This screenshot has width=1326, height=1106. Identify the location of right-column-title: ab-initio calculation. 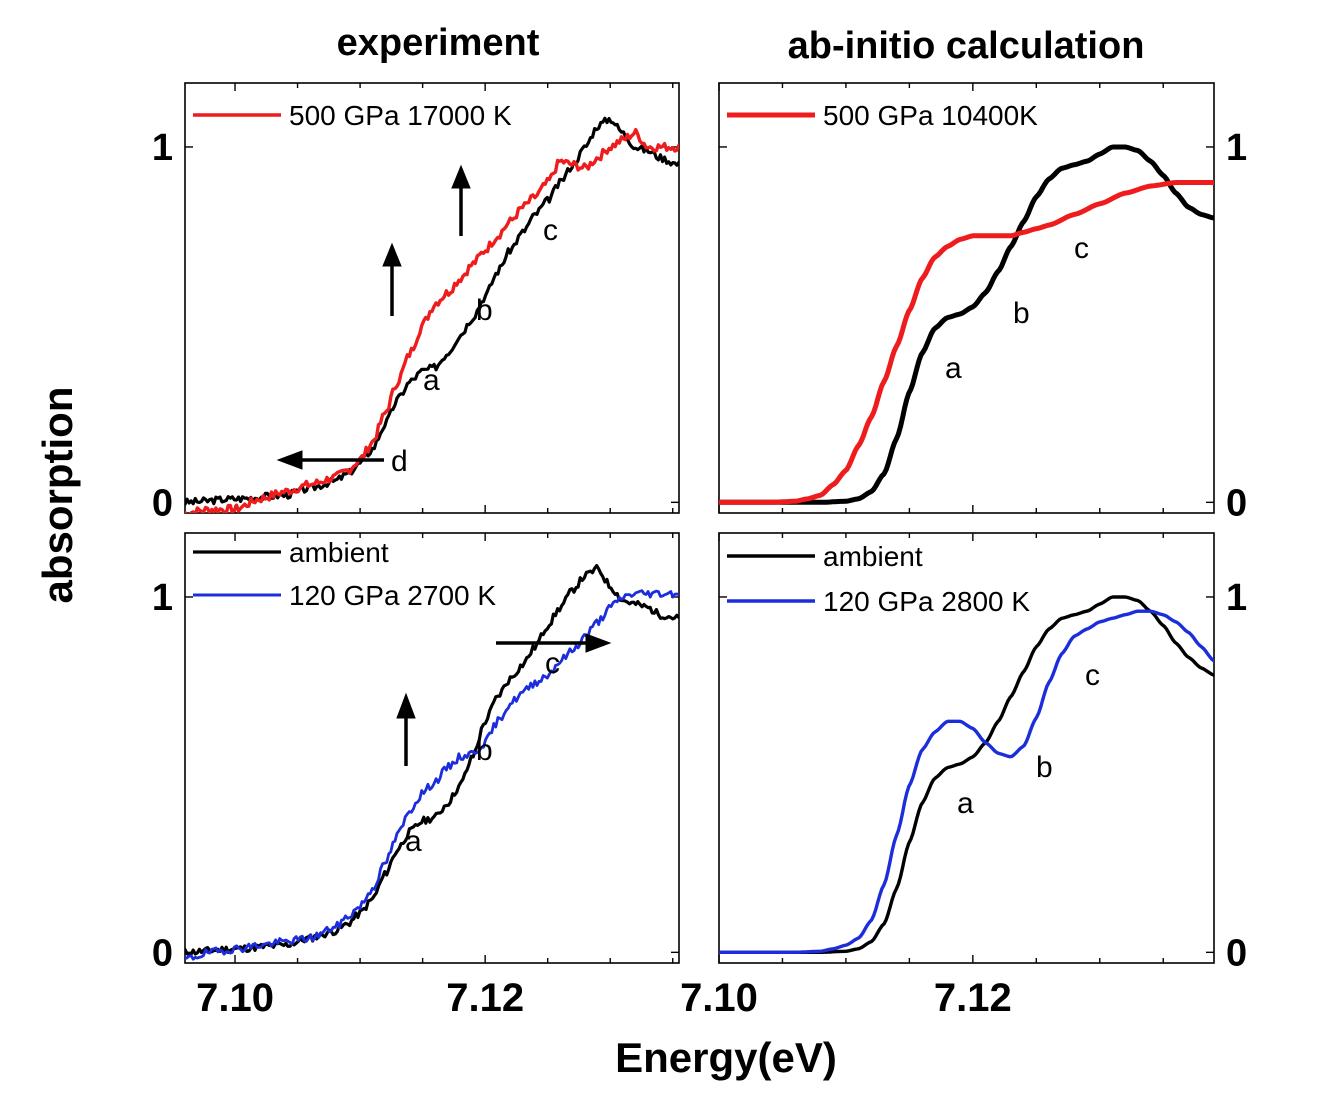
(966, 46).